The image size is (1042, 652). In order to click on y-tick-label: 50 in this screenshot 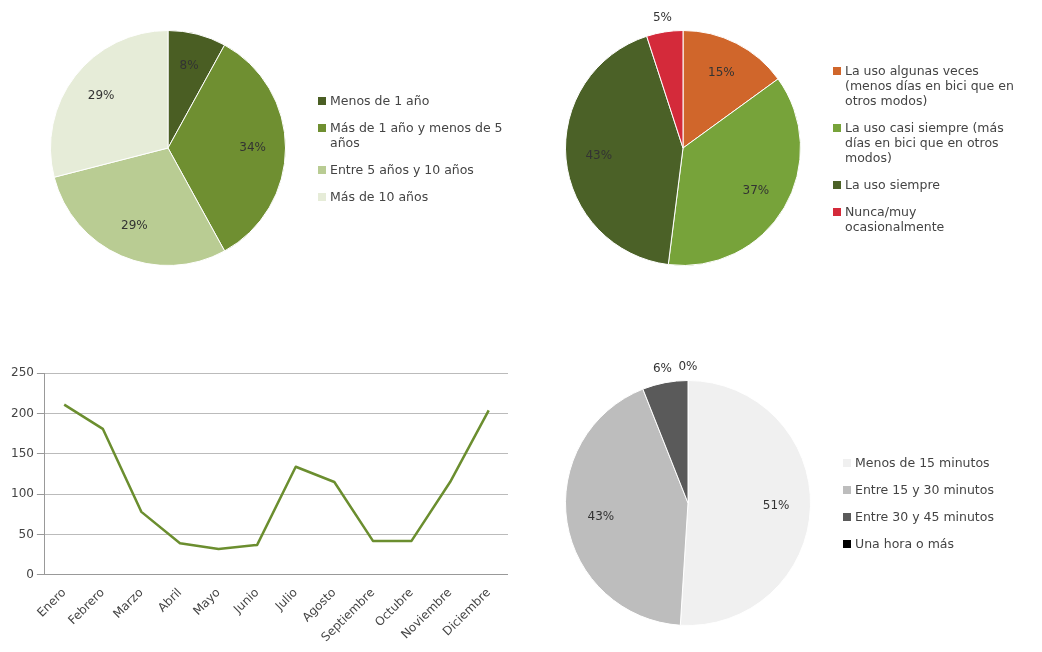, I will do `click(26, 533)`.